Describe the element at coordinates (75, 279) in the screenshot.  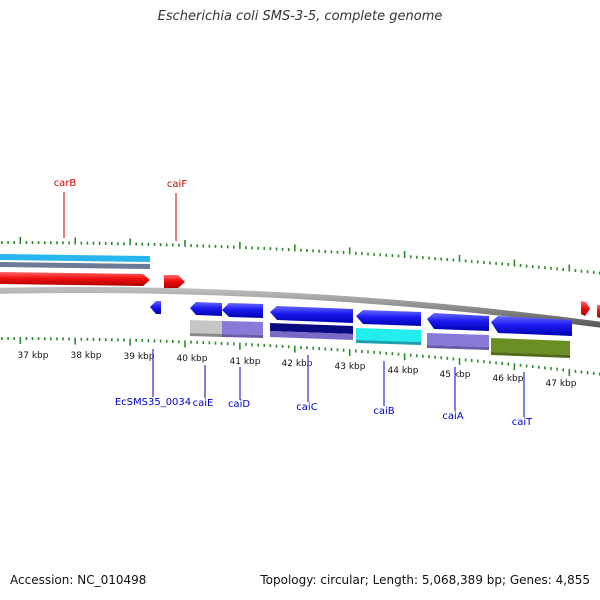
I see `gene-arrow-carB` at that location.